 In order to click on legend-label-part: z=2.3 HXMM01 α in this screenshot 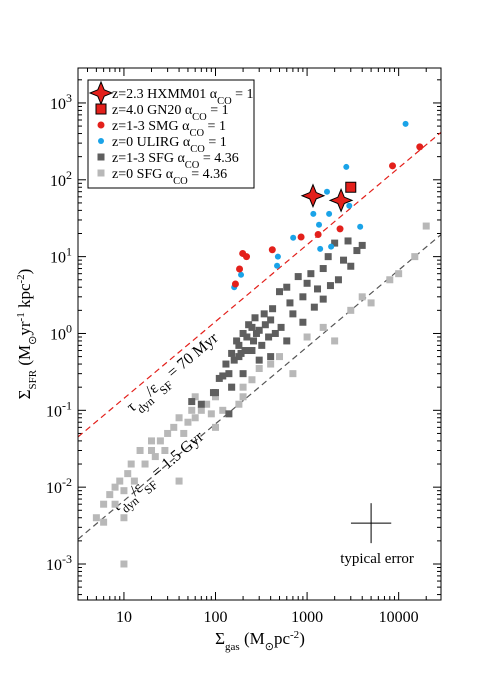, I will do `click(165, 94)`.